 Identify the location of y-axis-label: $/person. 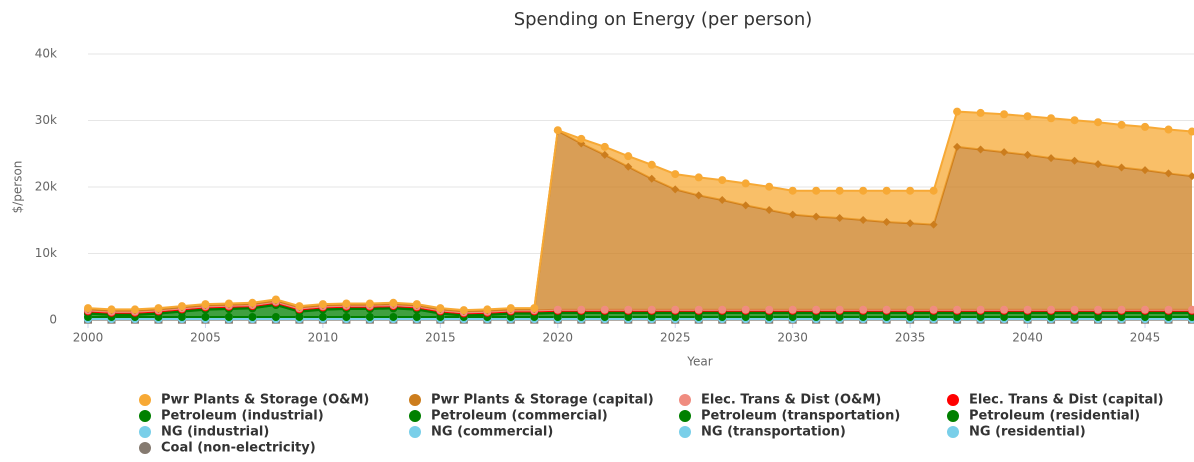
(18, 187).